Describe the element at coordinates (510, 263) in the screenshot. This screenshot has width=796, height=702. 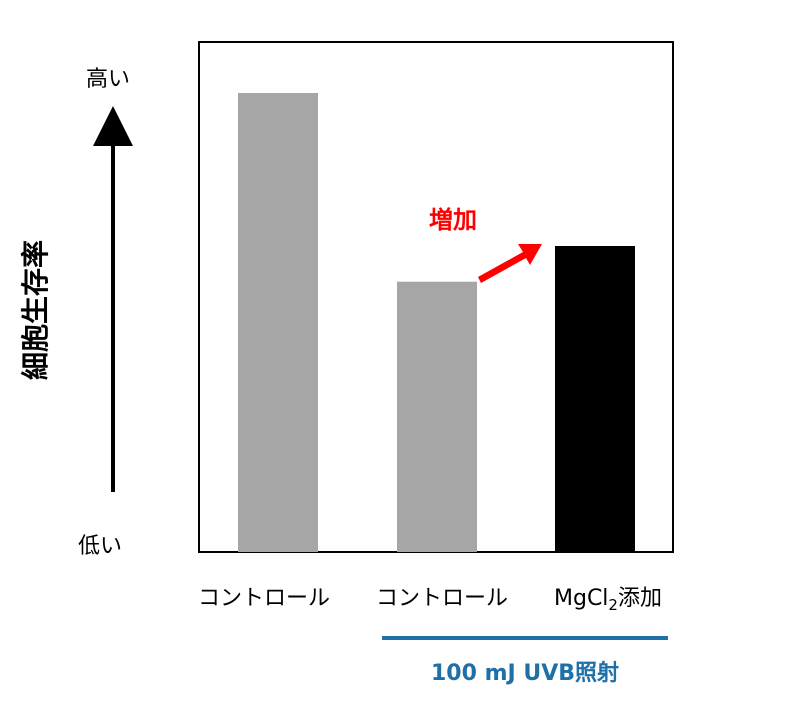
I see `increase-arrow` at that location.